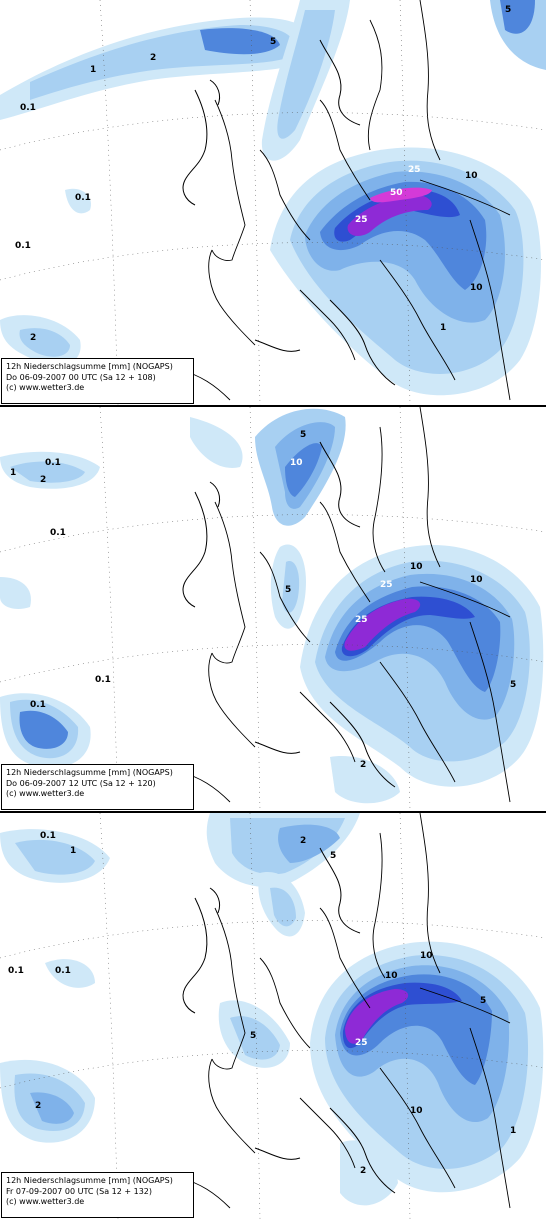 The image size is (546, 1219). Describe the element at coordinates (81, 377) in the screenshot. I see `caption-date: Do 06-09-2007 00 UTC (Sa 12 + 108)` at that location.